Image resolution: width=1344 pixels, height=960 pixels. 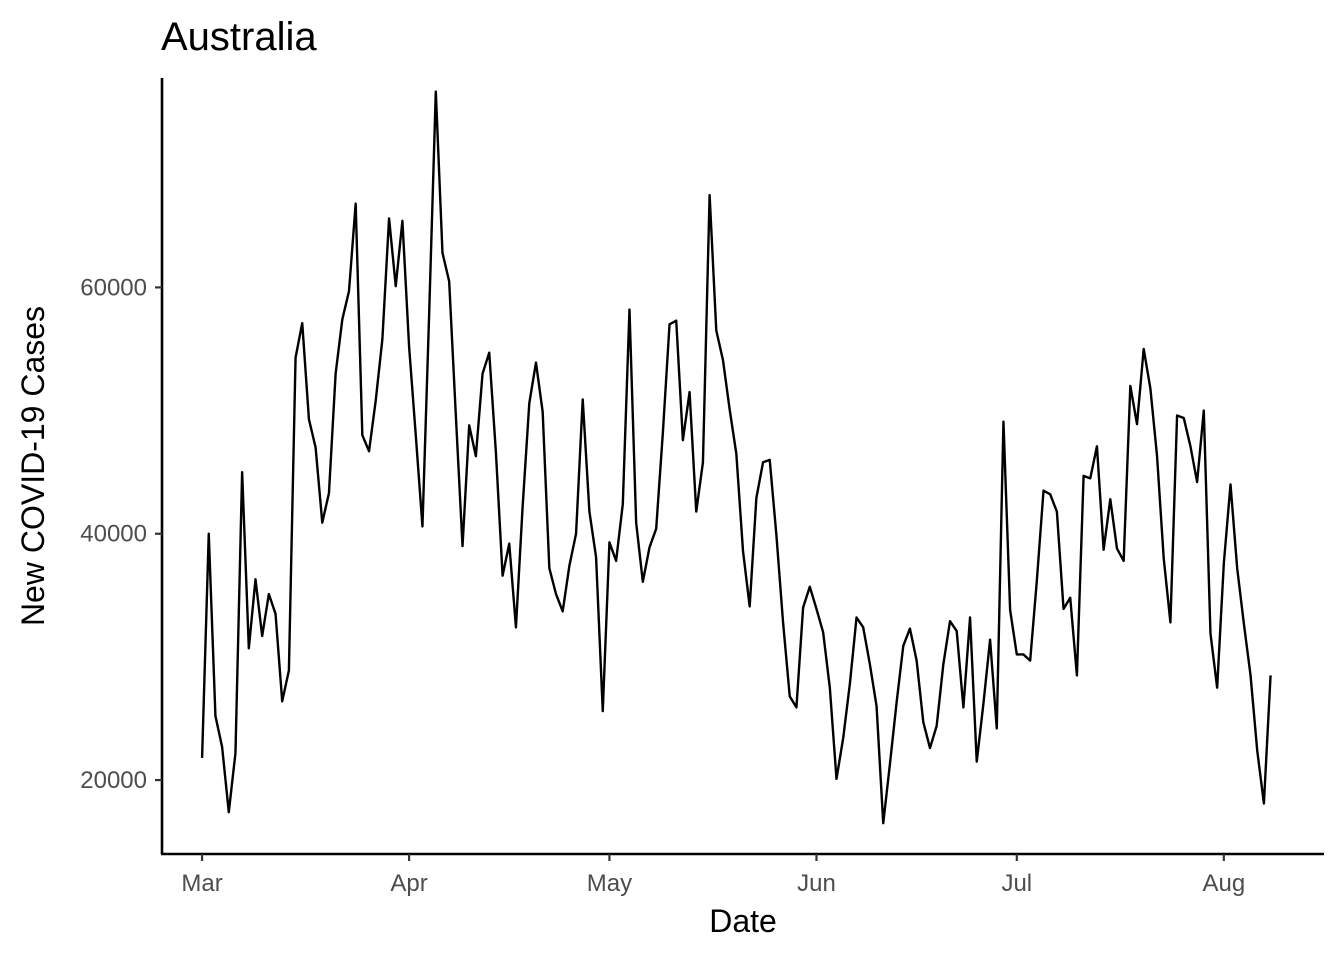 I want to click on y-axis-ticks: 20000 40000 60000, so click(x=121, y=534).